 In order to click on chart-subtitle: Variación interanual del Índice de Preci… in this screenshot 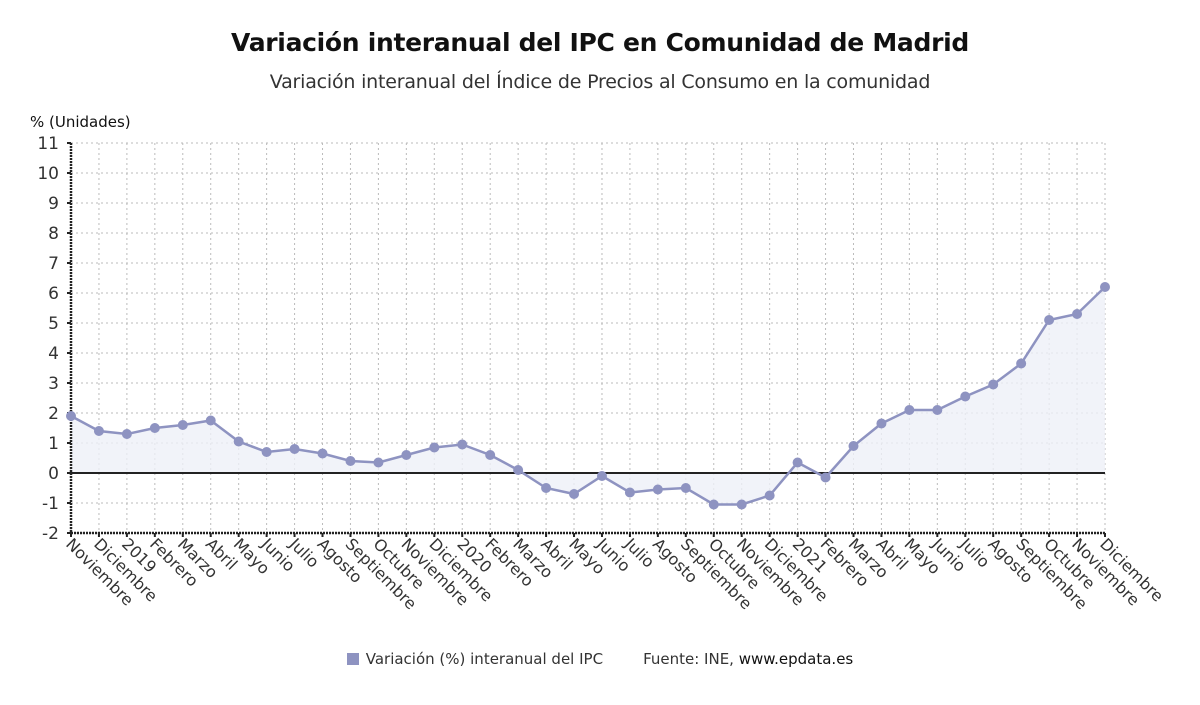, I will do `click(600, 82)`.